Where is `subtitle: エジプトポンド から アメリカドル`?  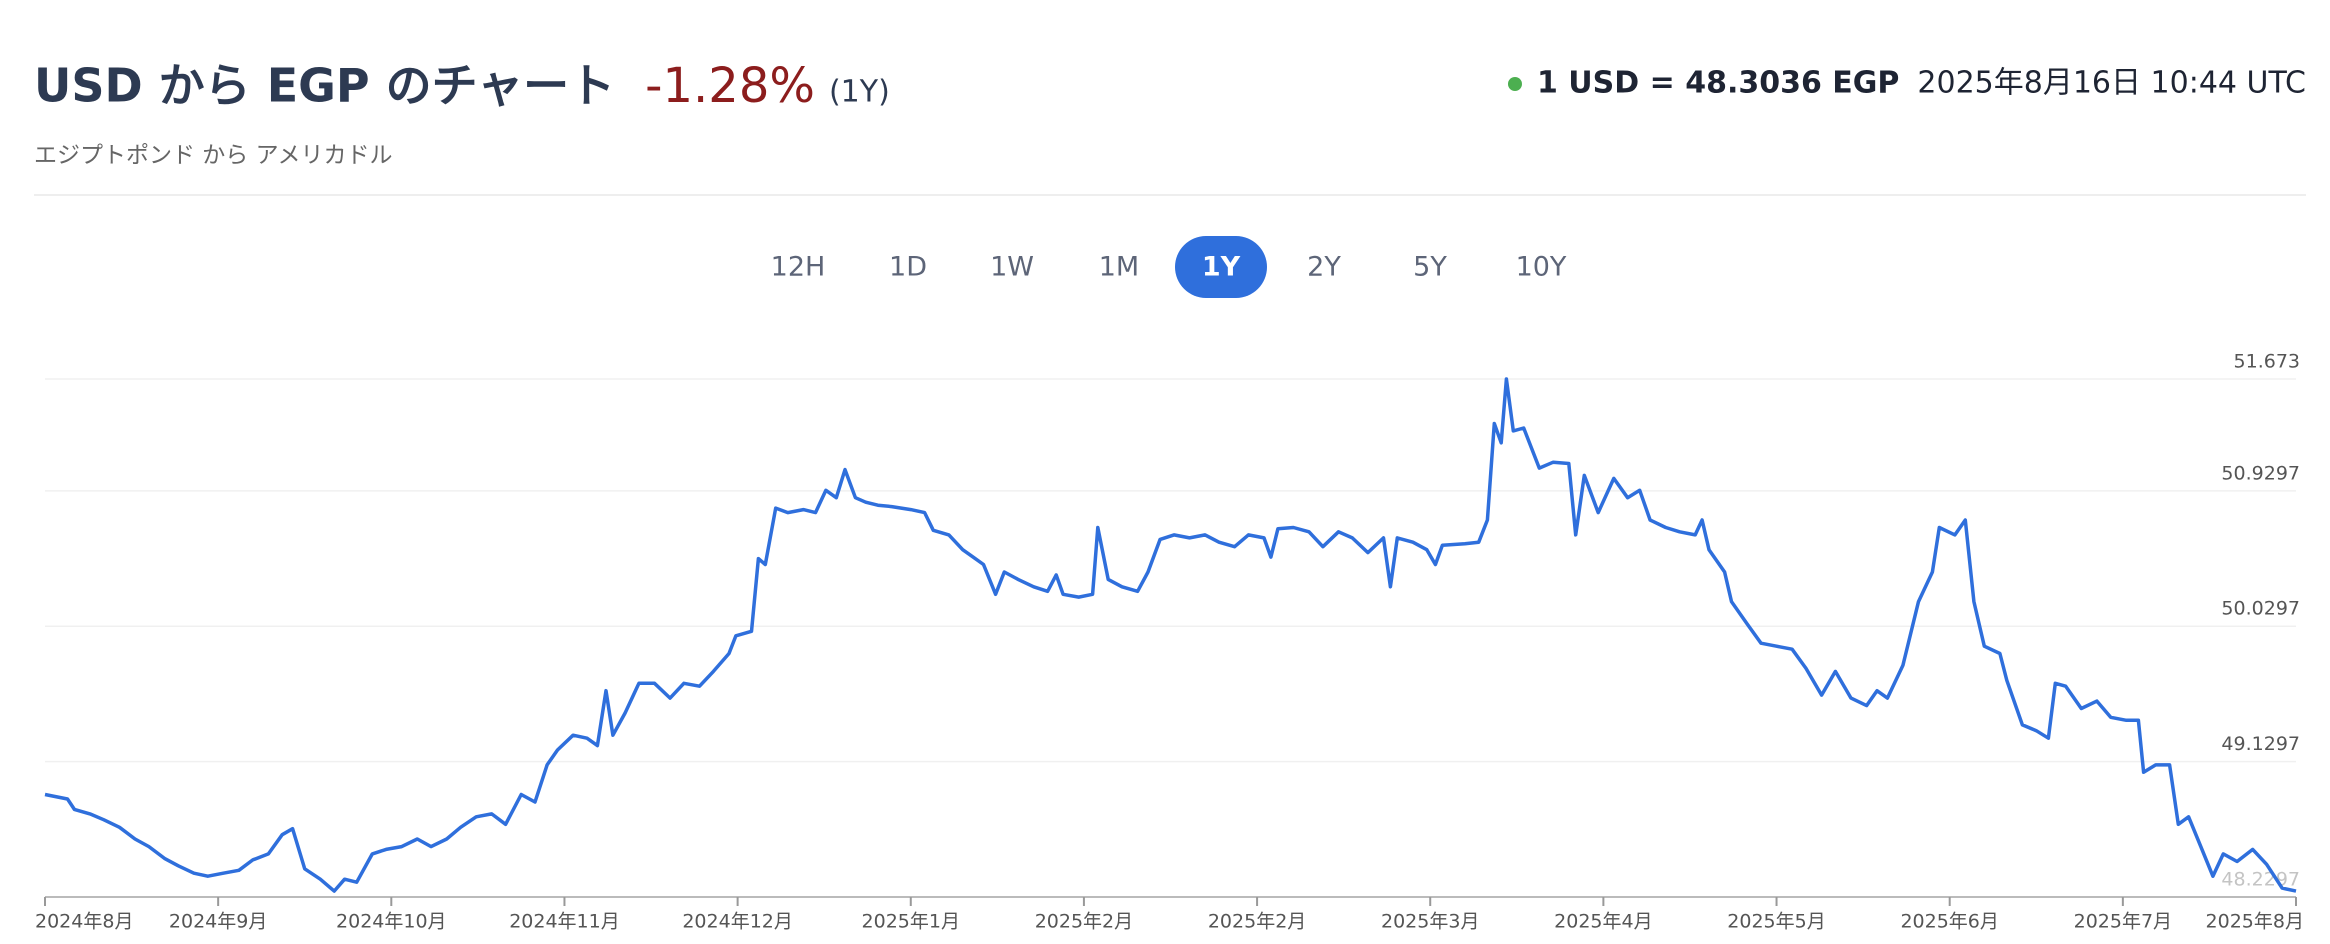 subtitle: エジプトポンド から アメリカドル is located at coordinates (213, 156).